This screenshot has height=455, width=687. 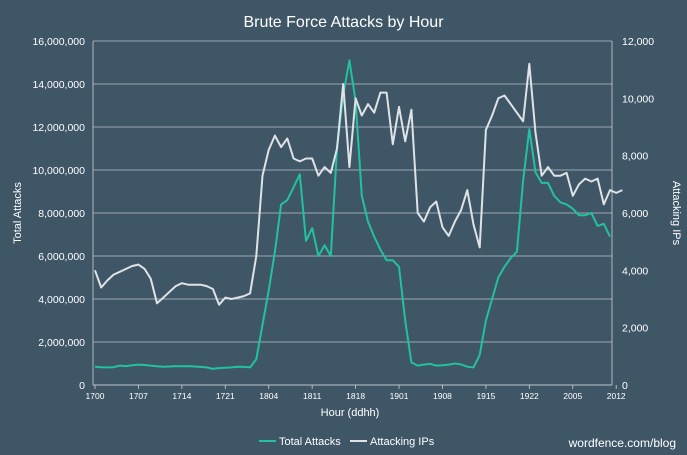 What do you see at coordinates (312, 396) in the screenshot?
I see `x-tick-label: 1811` at bounding box center [312, 396].